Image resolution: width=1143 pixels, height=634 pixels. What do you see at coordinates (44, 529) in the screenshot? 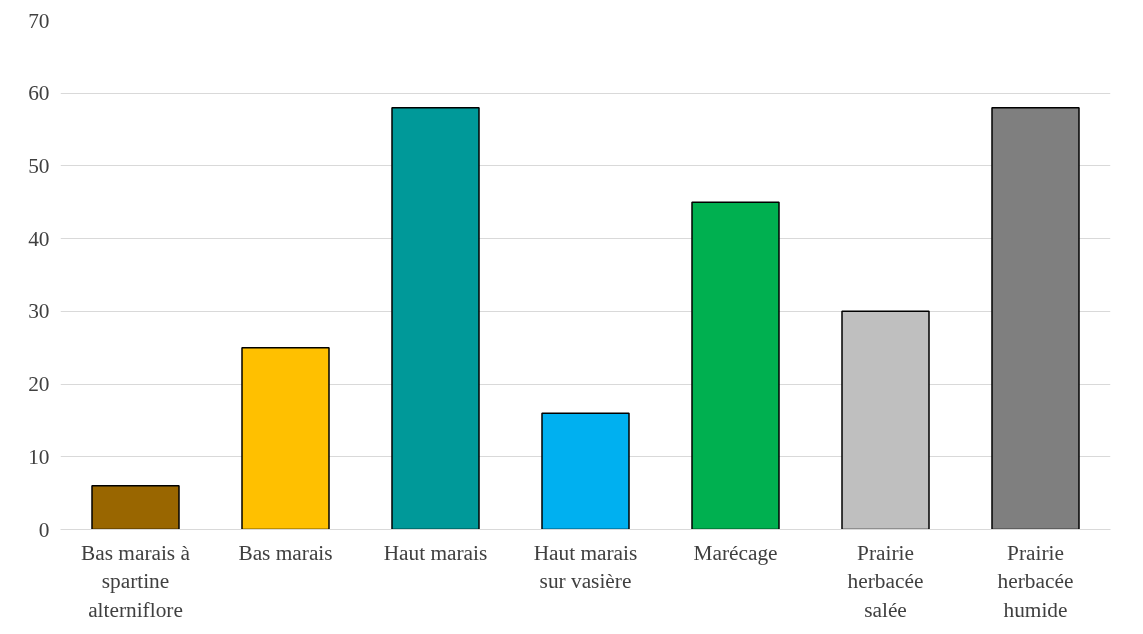
I see `y-tick-label: 0` at bounding box center [44, 529].